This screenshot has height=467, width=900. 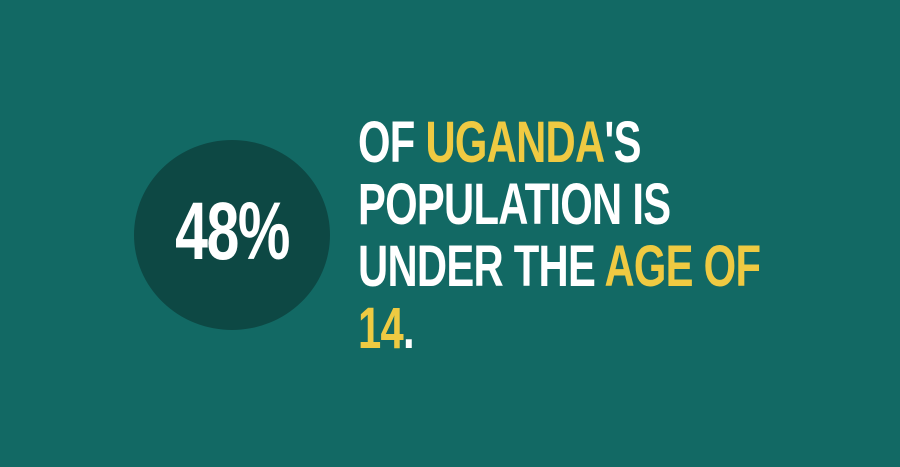 What do you see at coordinates (545, 329) in the screenshot?
I see `headline-line-4: 14.` at bounding box center [545, 329].